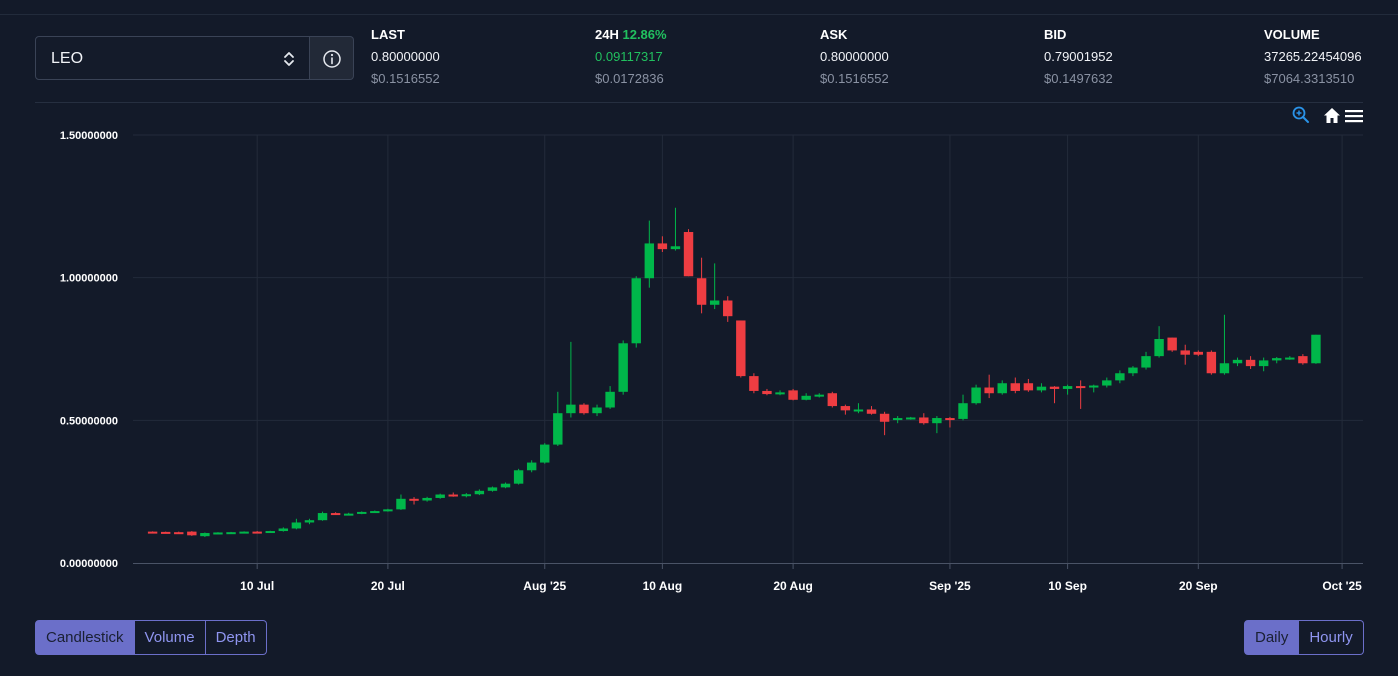 This screenshot has width=1398, height=676. What do you see at coordinates (1332, 116) in the screenshot?
I see `home-icon` at bounding box center [1332, 116].